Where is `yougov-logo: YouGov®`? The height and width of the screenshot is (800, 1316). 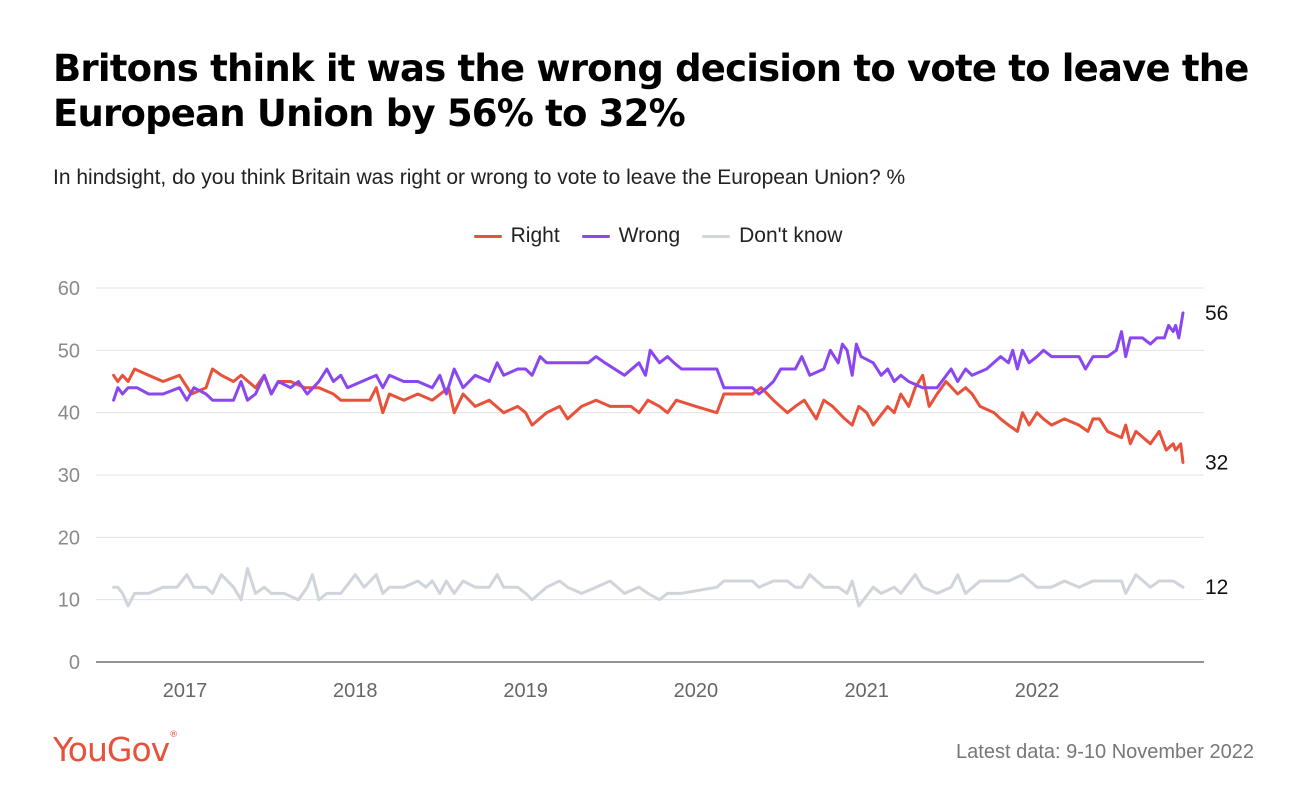 yougov-logo: YouGov® is located at coordinates (115, 749).